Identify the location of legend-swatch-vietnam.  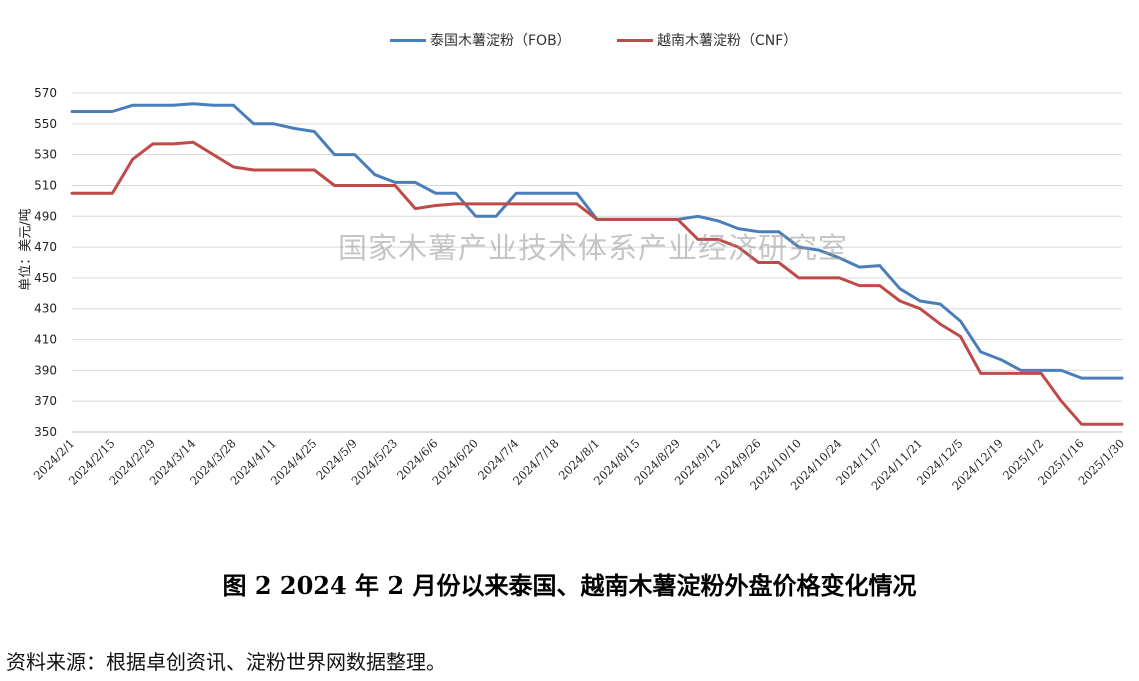
(635, 40).